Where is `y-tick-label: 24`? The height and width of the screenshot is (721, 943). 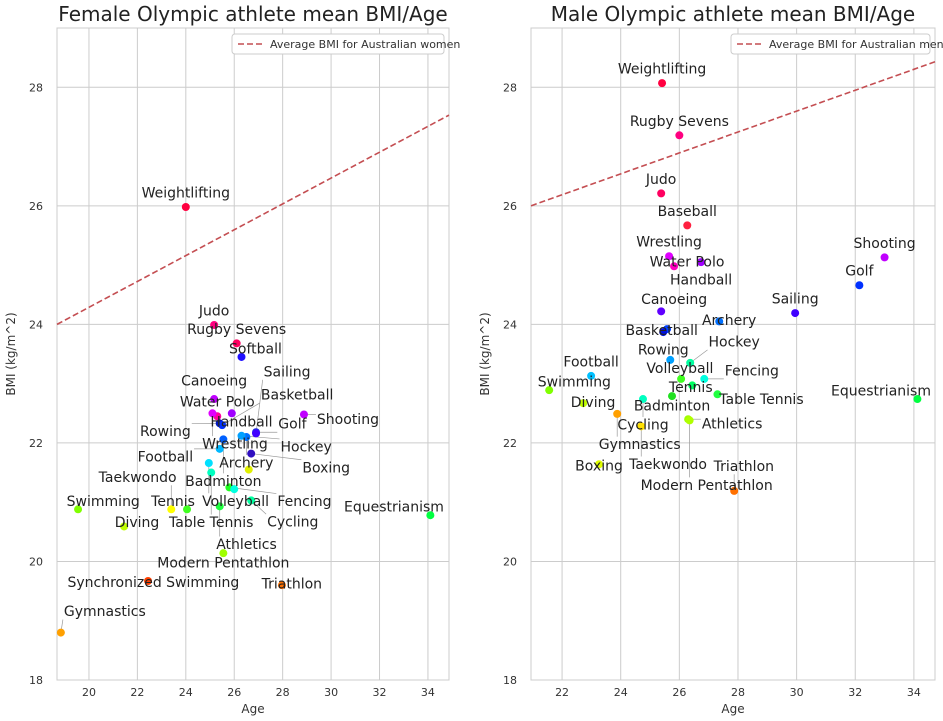
y-tick-label: 24 is located at coordinates (36, 324).